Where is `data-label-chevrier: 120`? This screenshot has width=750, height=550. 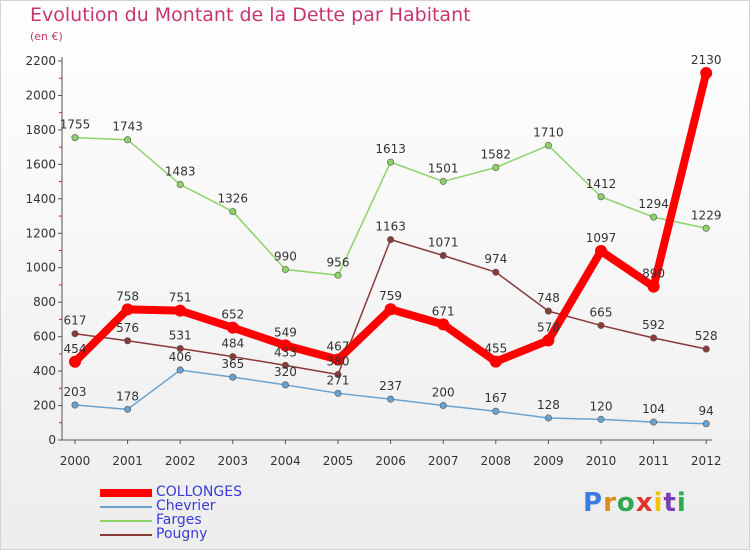
data-label-chevrier: 120 is located at coordinates (601, 406).